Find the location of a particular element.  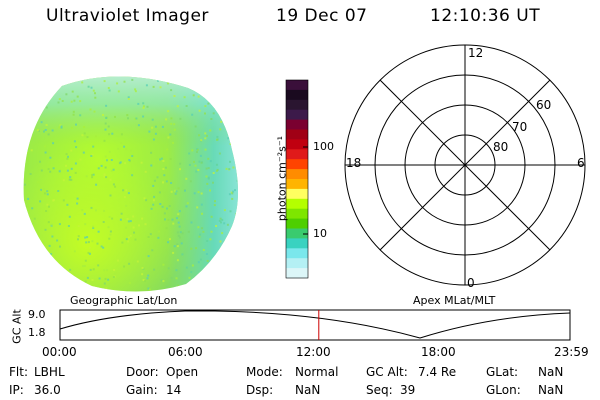

status-seq-value: 39 is located at coordinates (408, 390).